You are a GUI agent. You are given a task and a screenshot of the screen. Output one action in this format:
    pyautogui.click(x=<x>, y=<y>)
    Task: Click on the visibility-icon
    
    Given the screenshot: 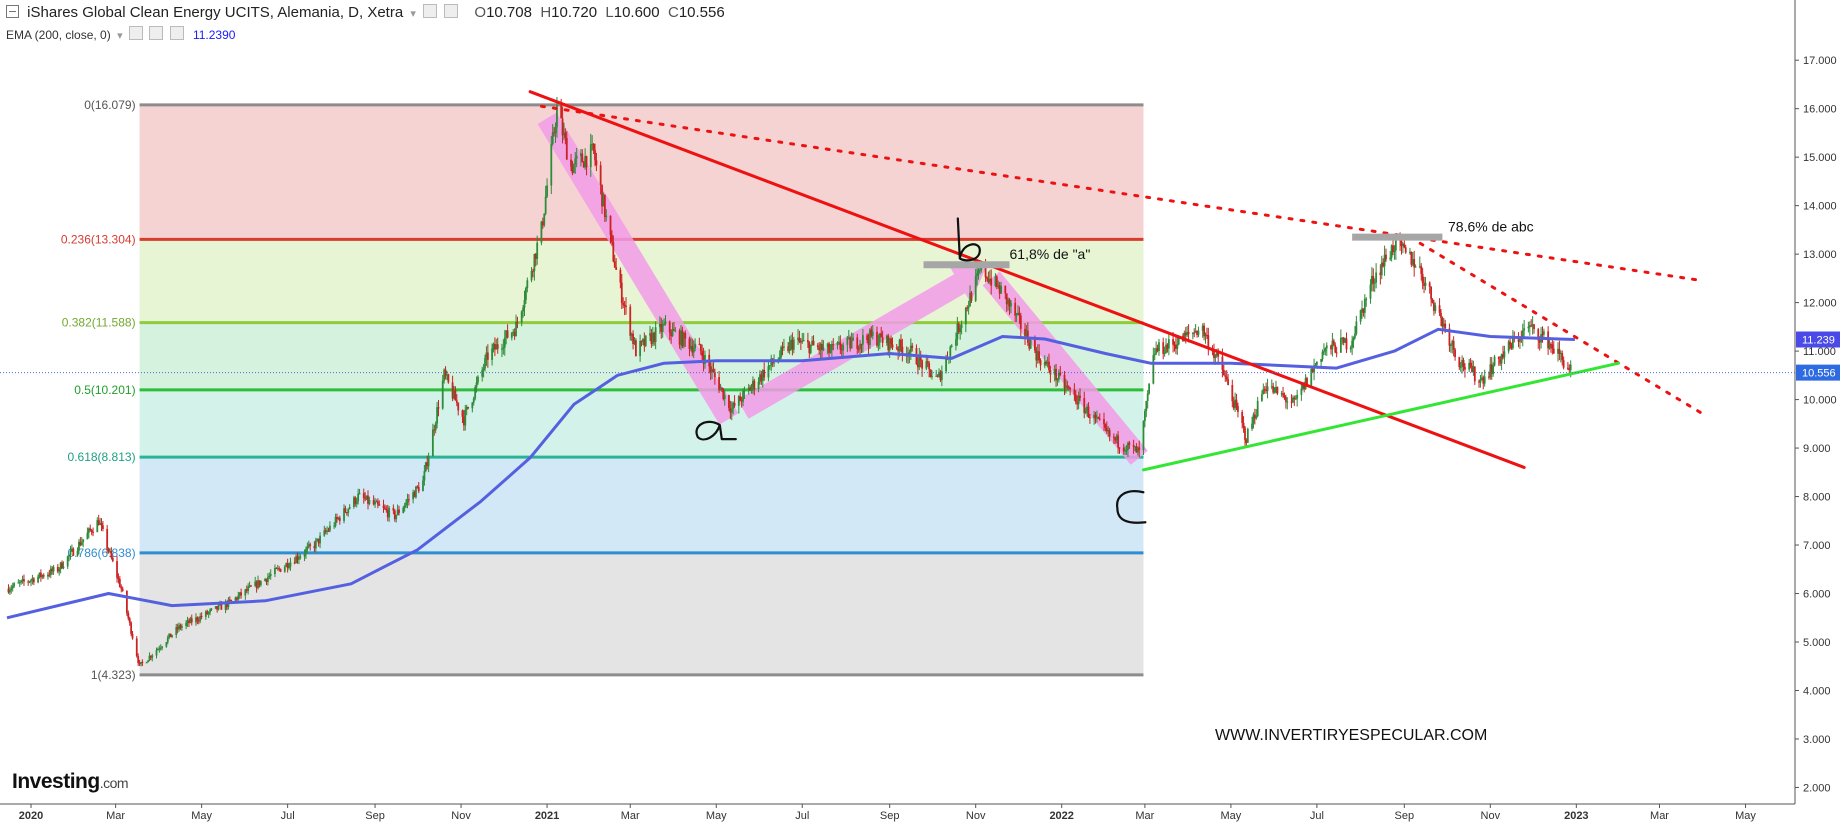 What is the action you would take?
    pyautogui.click(x=451, y=11)
    